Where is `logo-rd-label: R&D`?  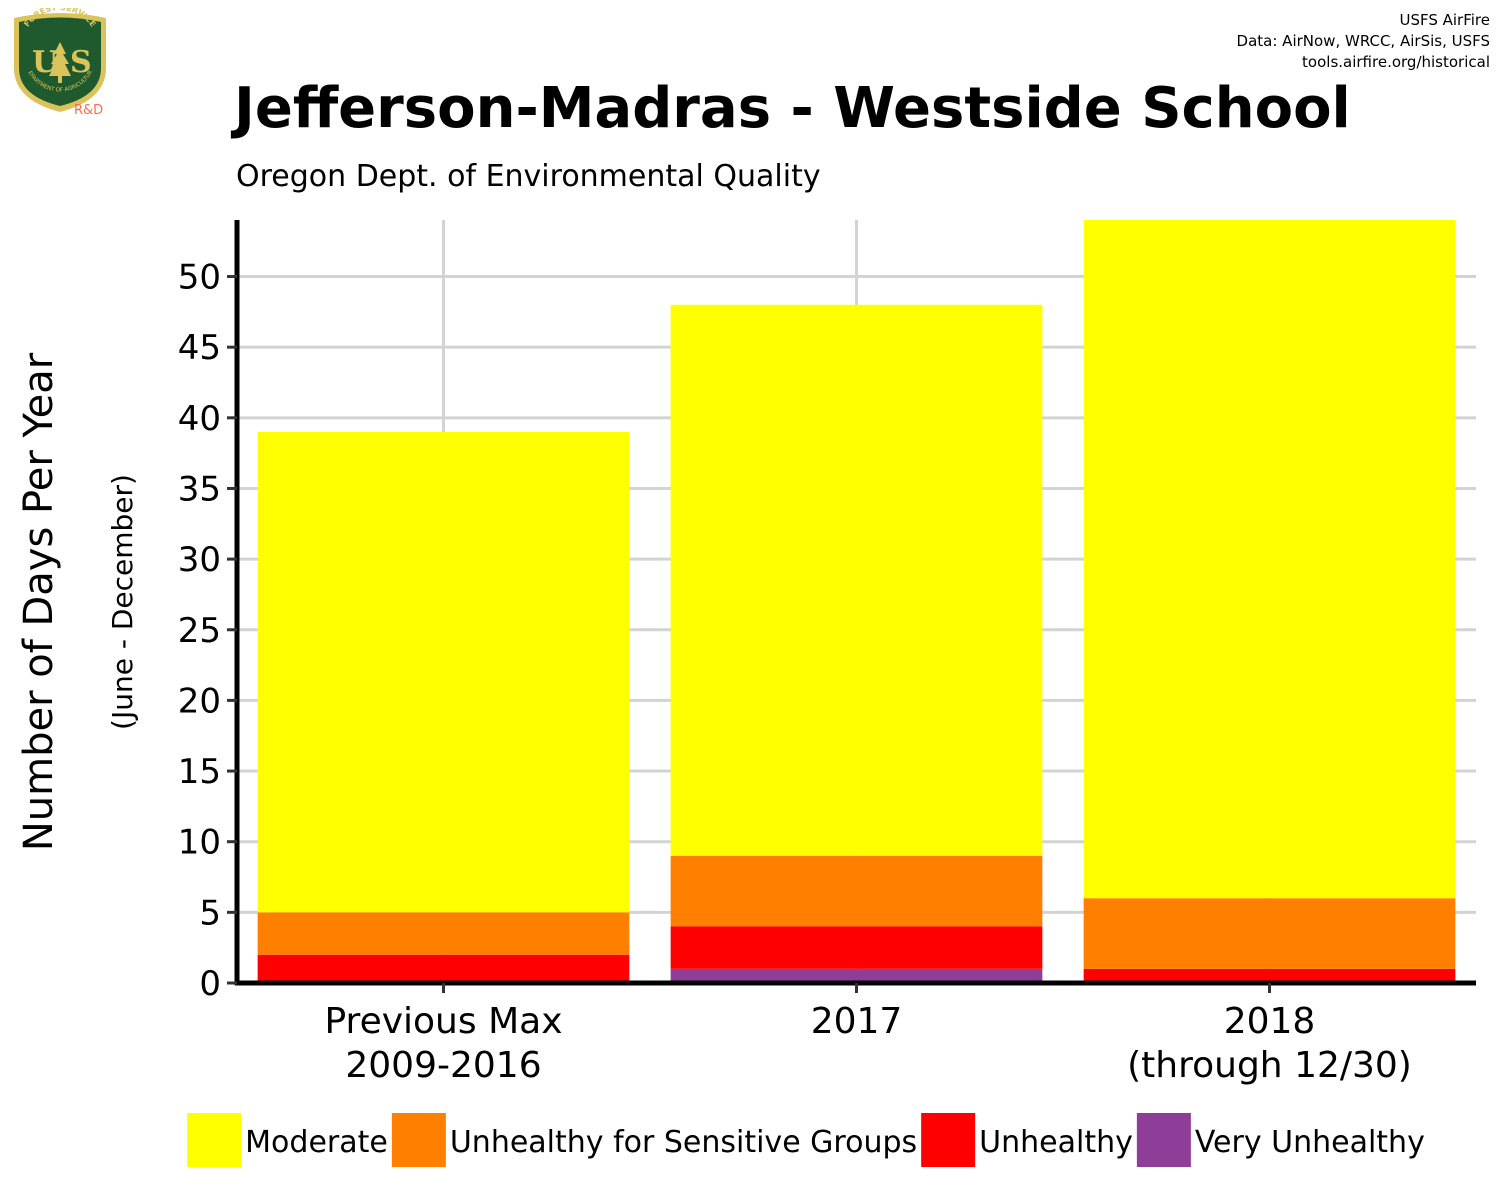
logo-rd-label: R&D is located at coordinates (88, 110).